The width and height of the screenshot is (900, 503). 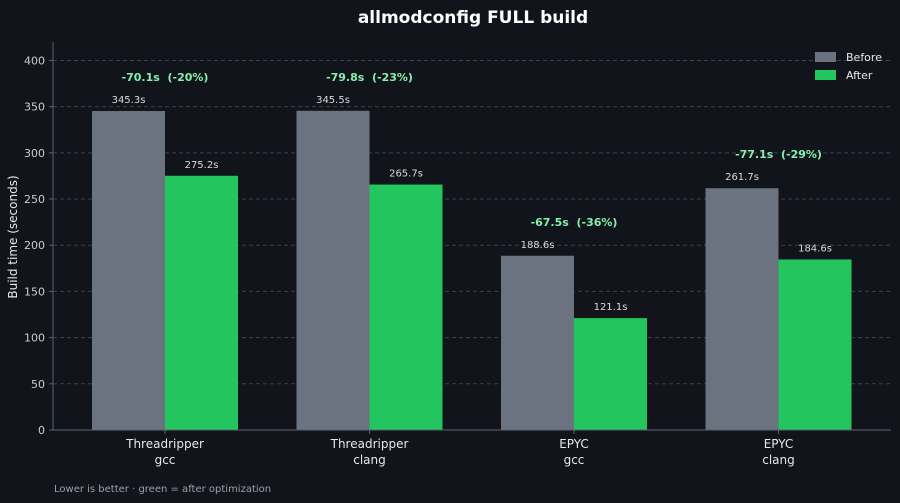 What do you see at coordinates (778, 154) in the screenshot?
I see `delta-annotation: -77.1s (-29%)` at bounding box center [778, 154].